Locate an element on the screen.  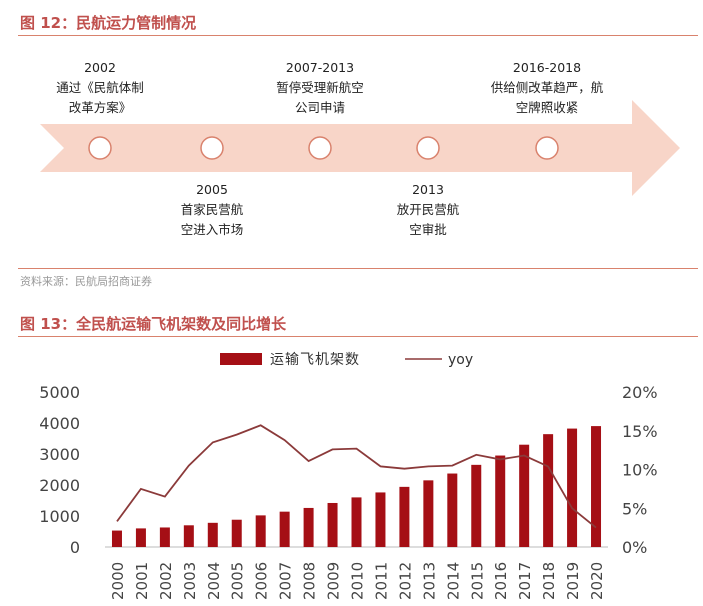
timeline-event-2005: 2005 首家民营航 空进入市场 is located at coordinates (212, 210).